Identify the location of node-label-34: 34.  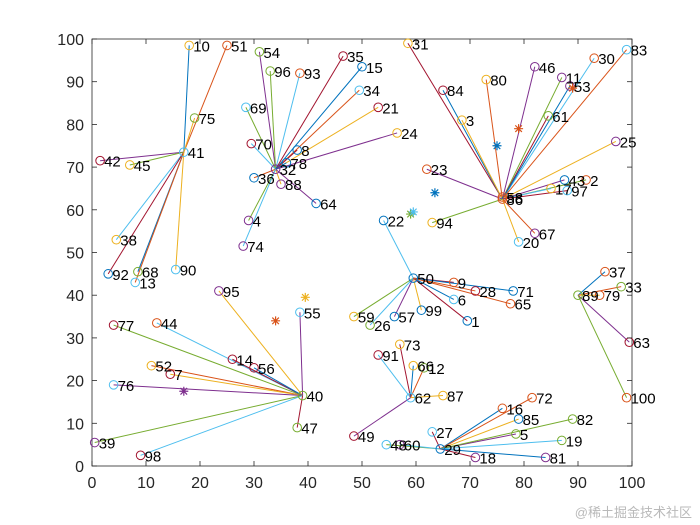
(371, 91).